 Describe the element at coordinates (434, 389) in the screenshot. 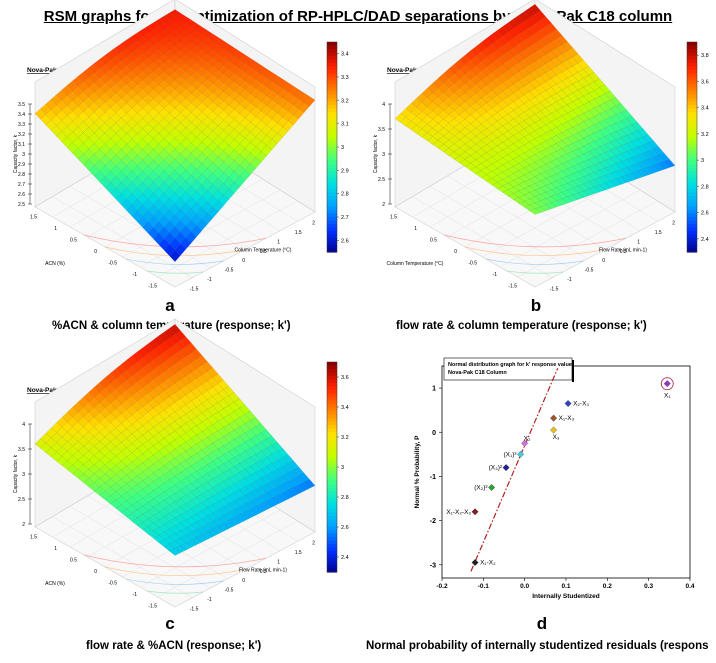

I see `y-tick-label: 1` at that location.